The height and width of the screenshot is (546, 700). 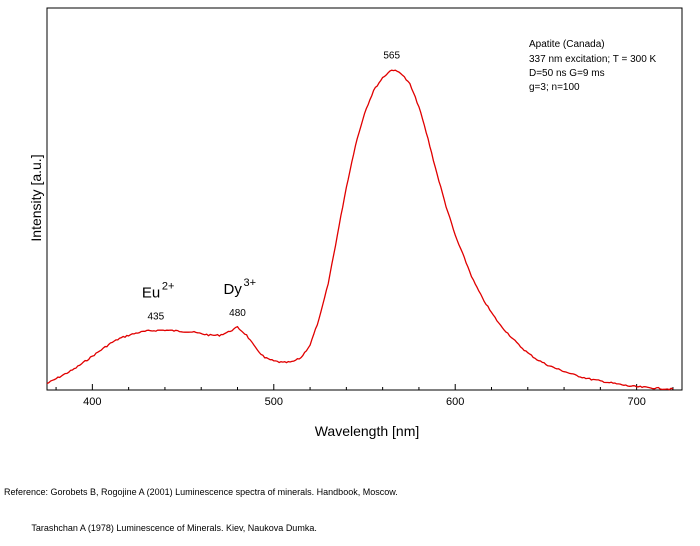 What do you see at coordinates (364, 396) in the screenshot?
I see `x-axis-ticks: 400 500 600 700` at bounding box center [364, 396].